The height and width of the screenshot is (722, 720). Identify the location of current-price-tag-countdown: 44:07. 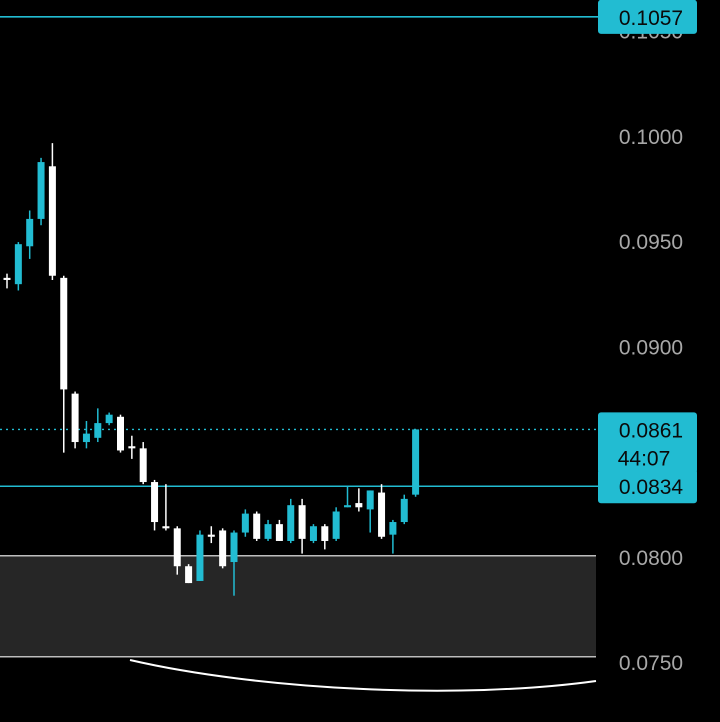
(644, 458).